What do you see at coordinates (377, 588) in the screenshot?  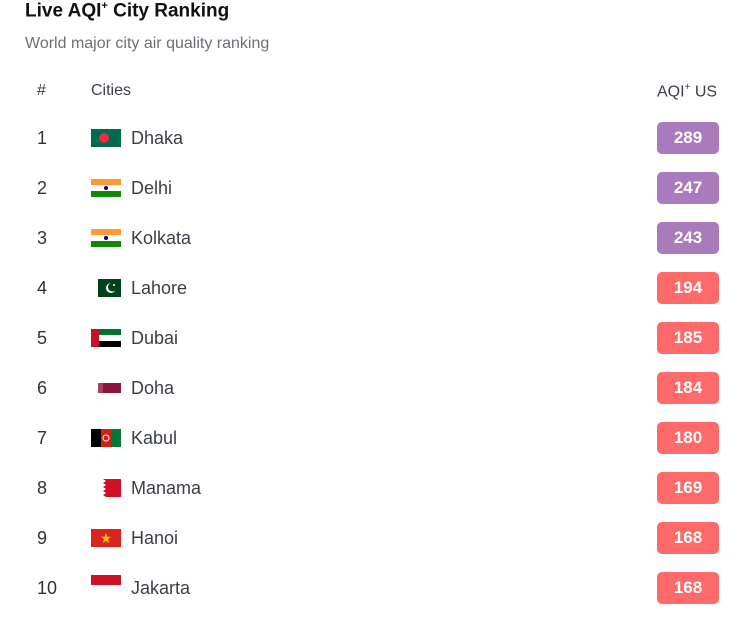 I see `table-row: 10 Jakarta 168` at bounding box center [377, 588].